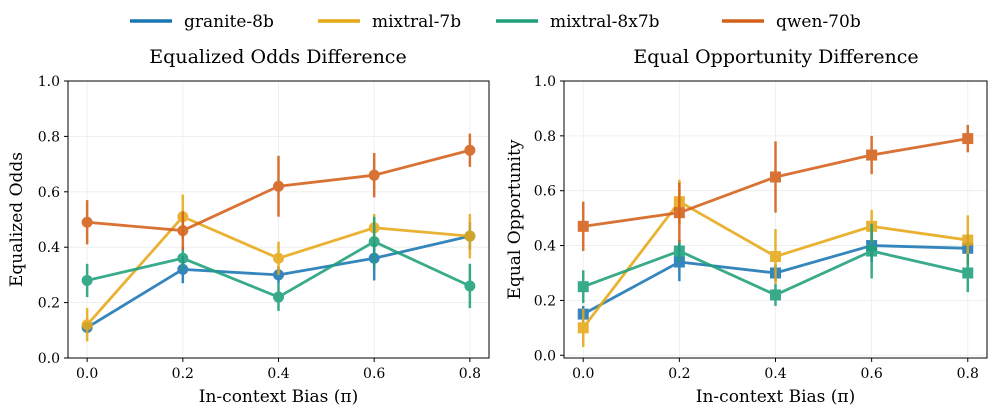 The width and height of the screenshot is (997, 415). What do you see at coordinates (515, 219) in the screenshot?
I see `y-axis-label: Equal Opportunity` at bounding box center [515, 219].